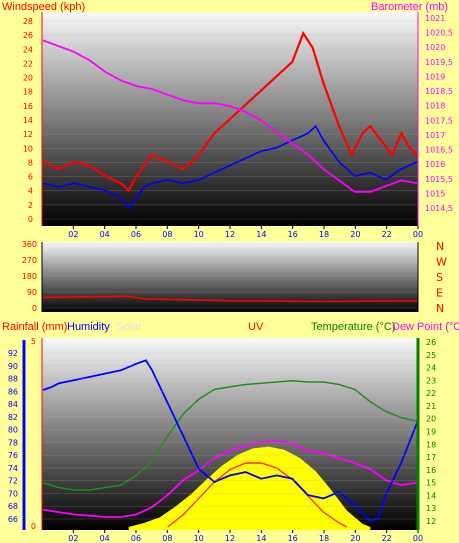  What do you see at coordinates (33, 341) in the screenshot?
I see `rain-tick-label: 5` at bounding box center [33, 341].